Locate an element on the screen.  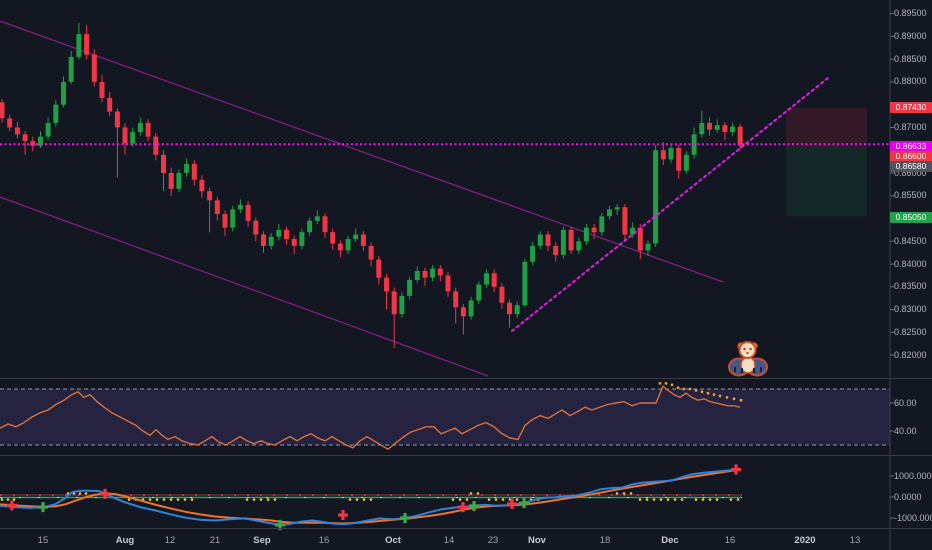
hline-price-badge: 0.86633 is located at coordinates (911, 146).